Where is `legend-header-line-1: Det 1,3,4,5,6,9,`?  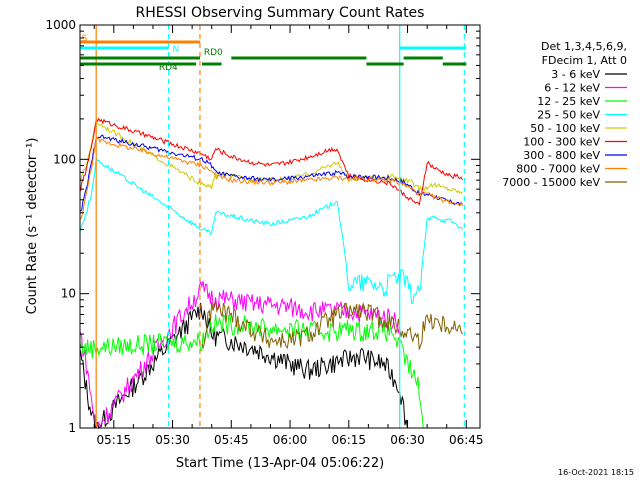 legend-header-line-1: Det 1,3,4,5,6,9, is located at coordinates (584, 46).